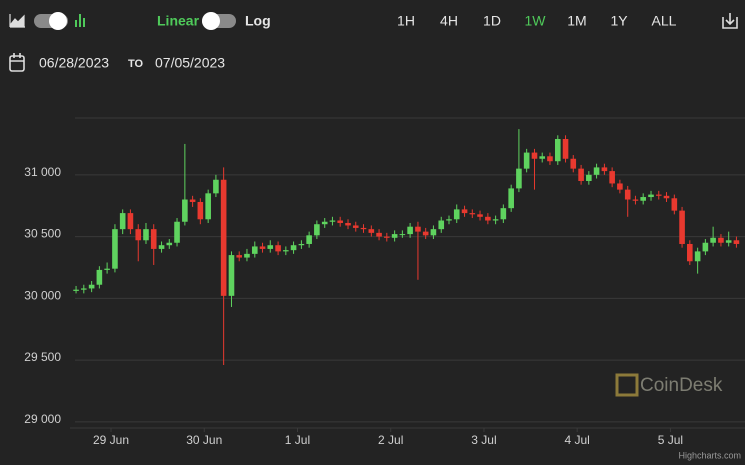  I want to click on download-icon, so click(730, 21).